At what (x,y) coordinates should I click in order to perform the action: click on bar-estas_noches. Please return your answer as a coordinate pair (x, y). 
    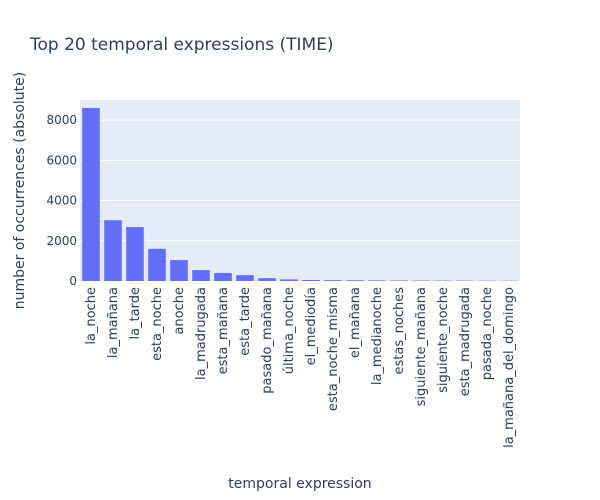
    Looking at the image, I should click on (399, 280).